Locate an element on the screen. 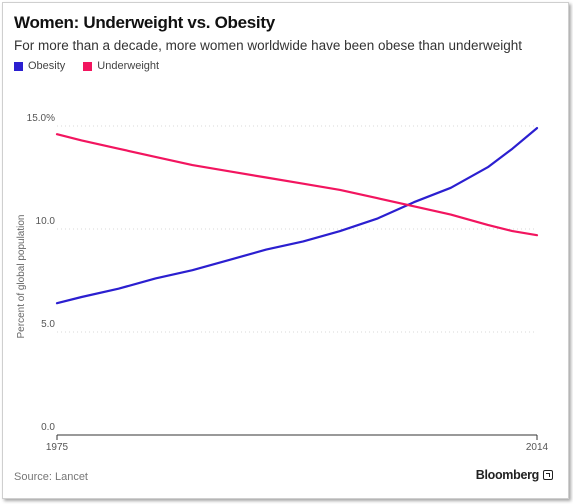  brand-label: Bloomberg is located at coordinates (507, 475).